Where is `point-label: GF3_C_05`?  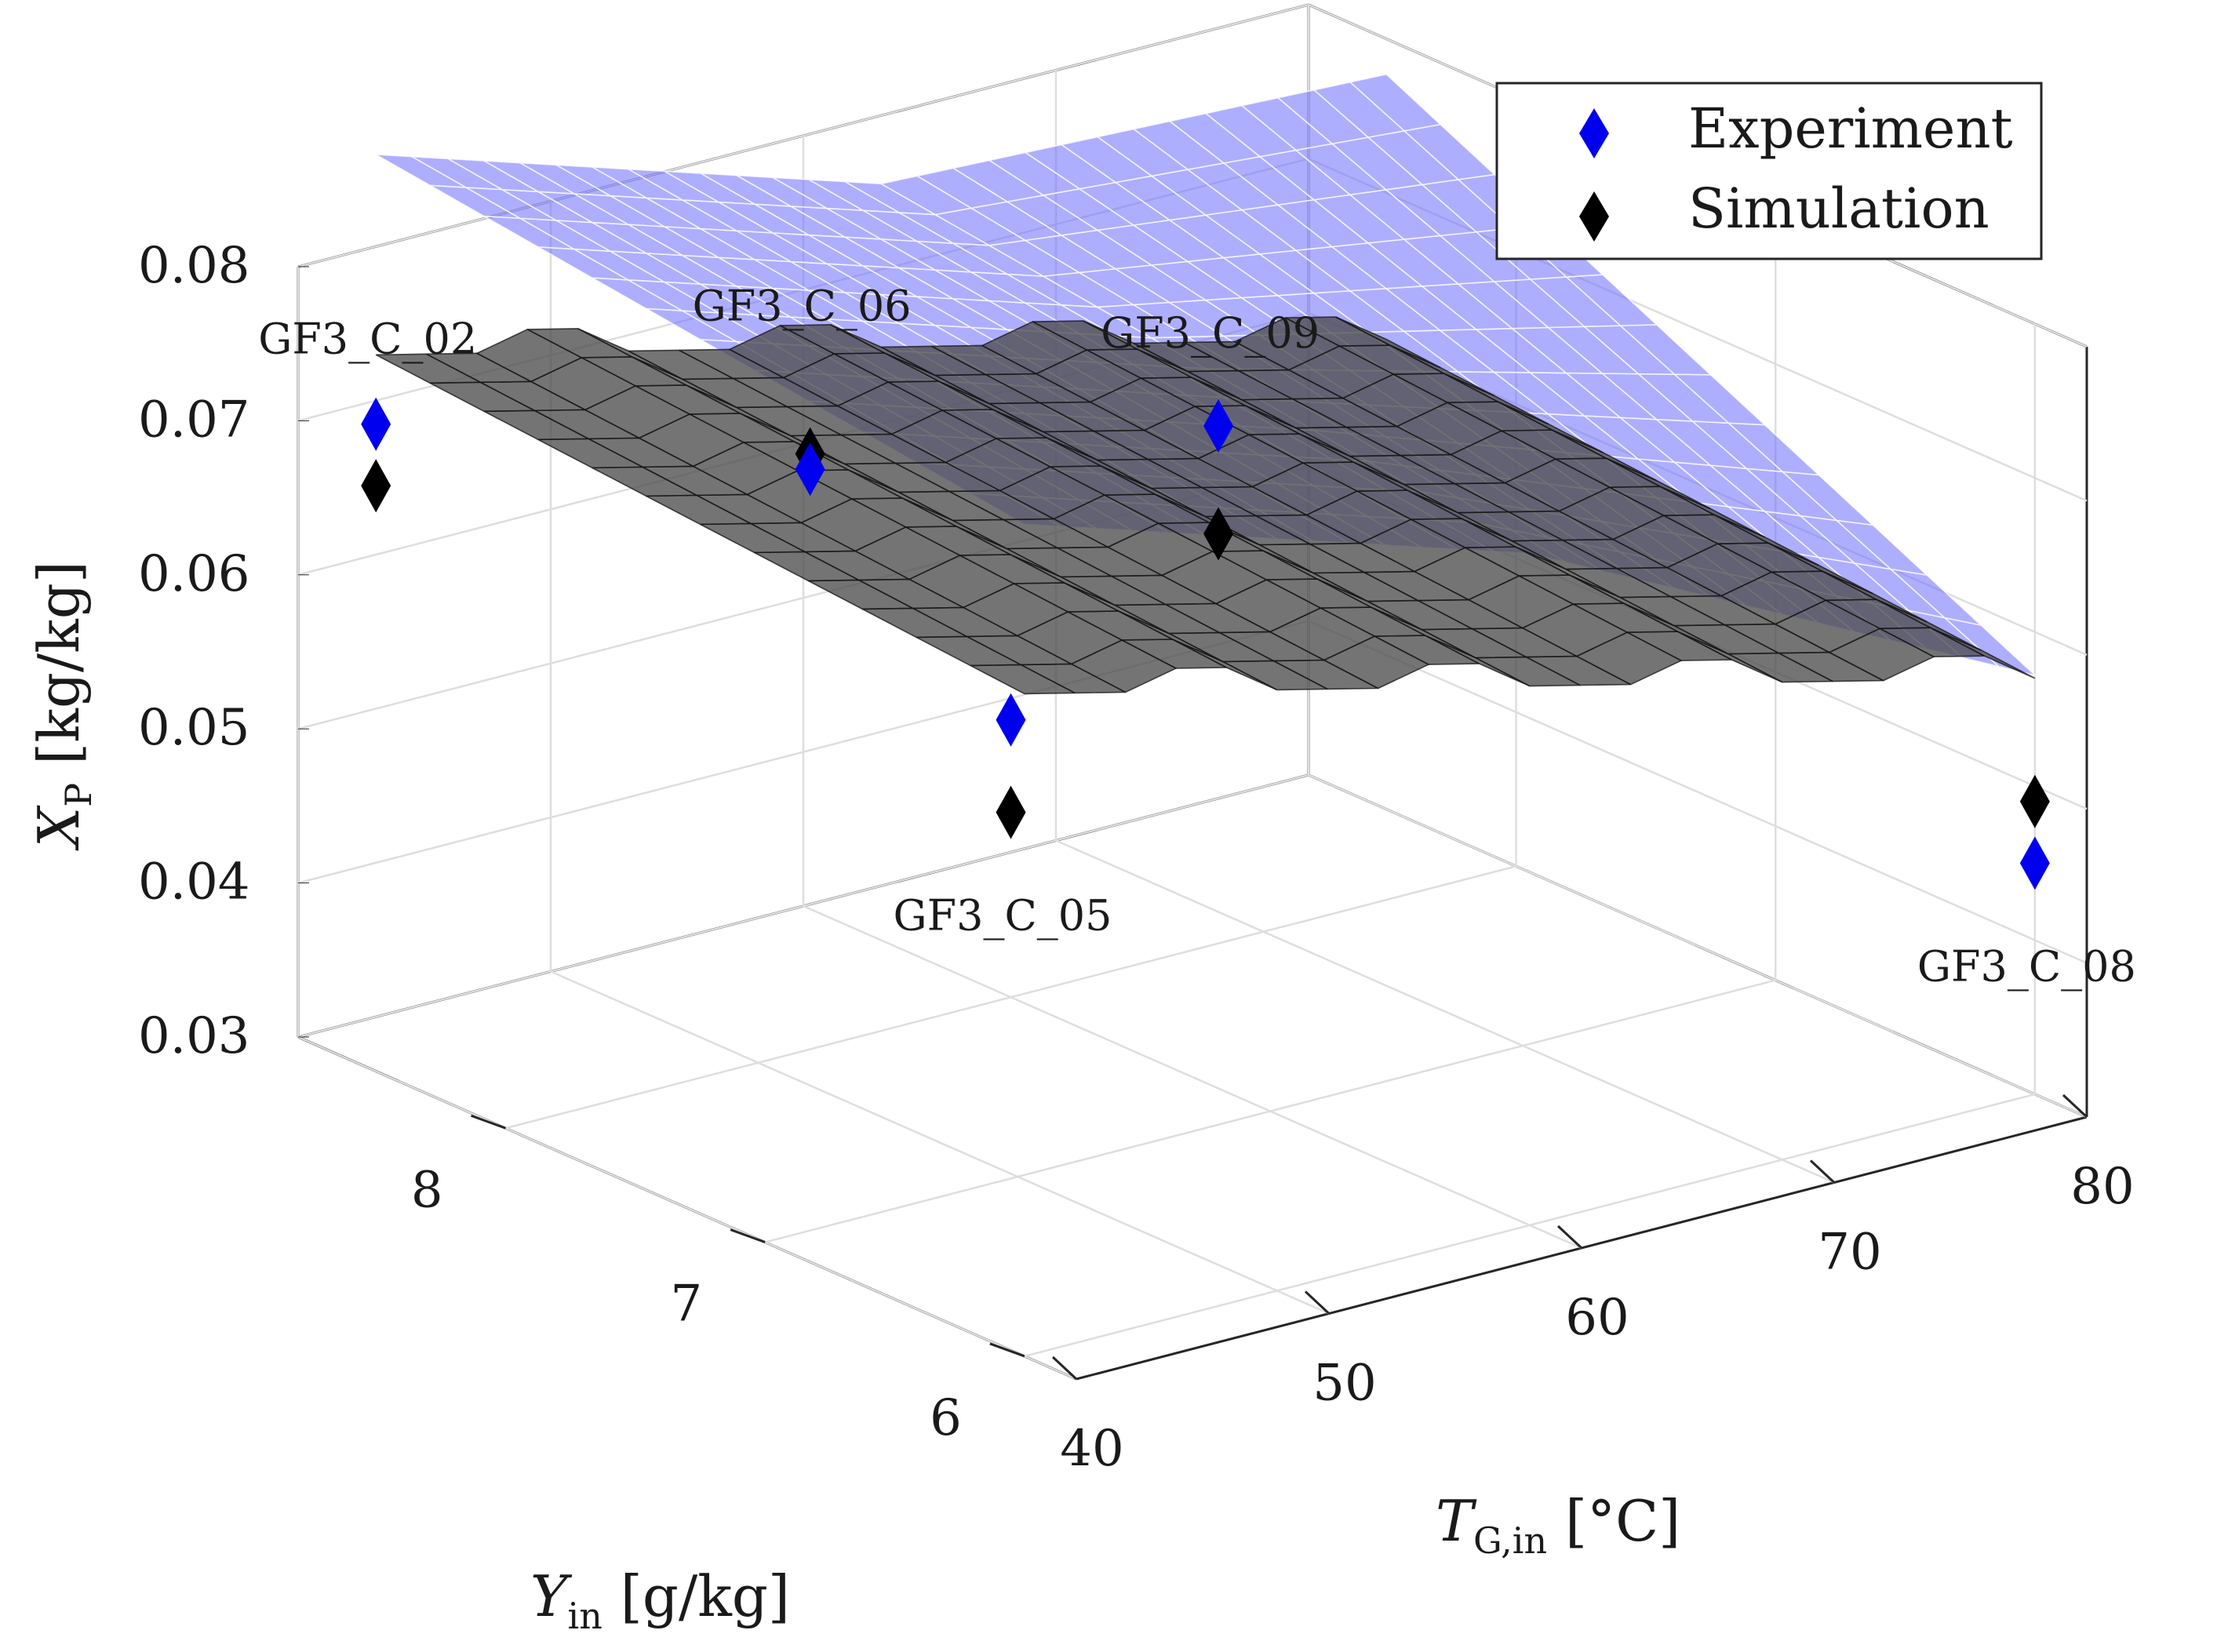 point-label: GF3_C_05 is located at coordinates (1003, 916).